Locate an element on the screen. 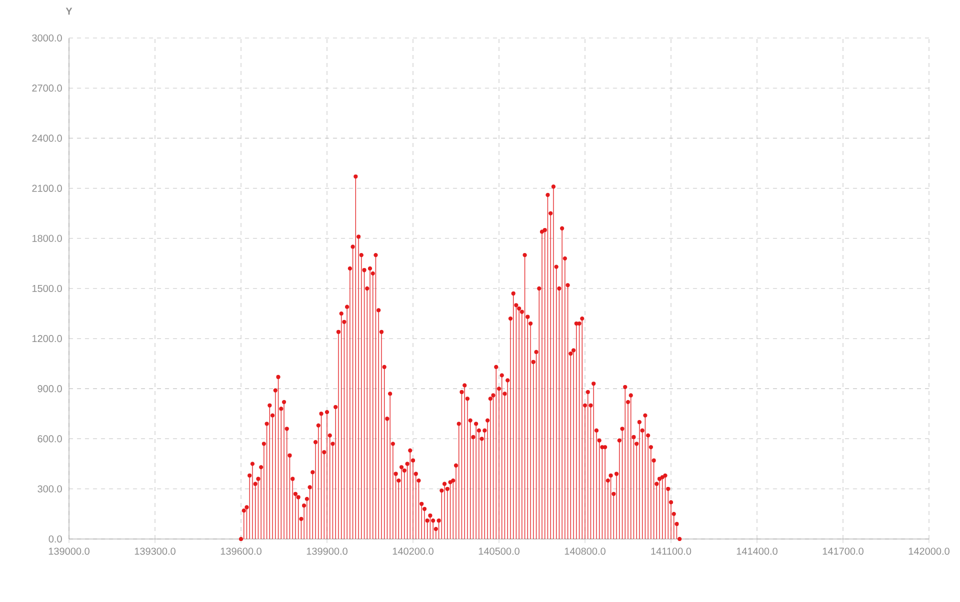 The height and width of the screenshot is (602, 960). y-tick-label: 2100.0 is located at coordinates (47, 188).